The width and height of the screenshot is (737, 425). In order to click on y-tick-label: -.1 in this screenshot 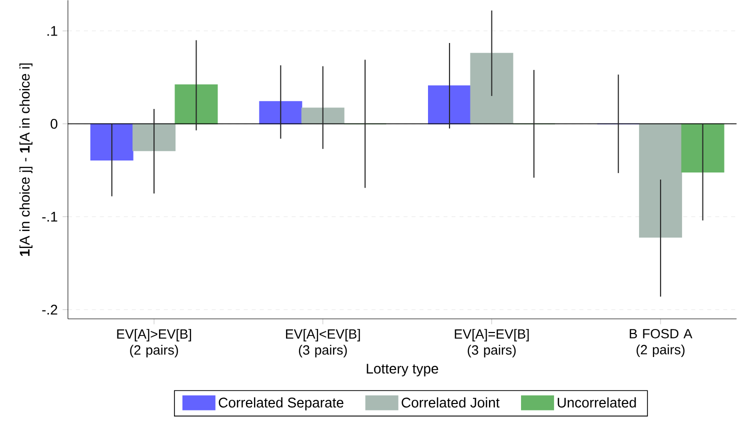, I will do `click(50, 217)`.